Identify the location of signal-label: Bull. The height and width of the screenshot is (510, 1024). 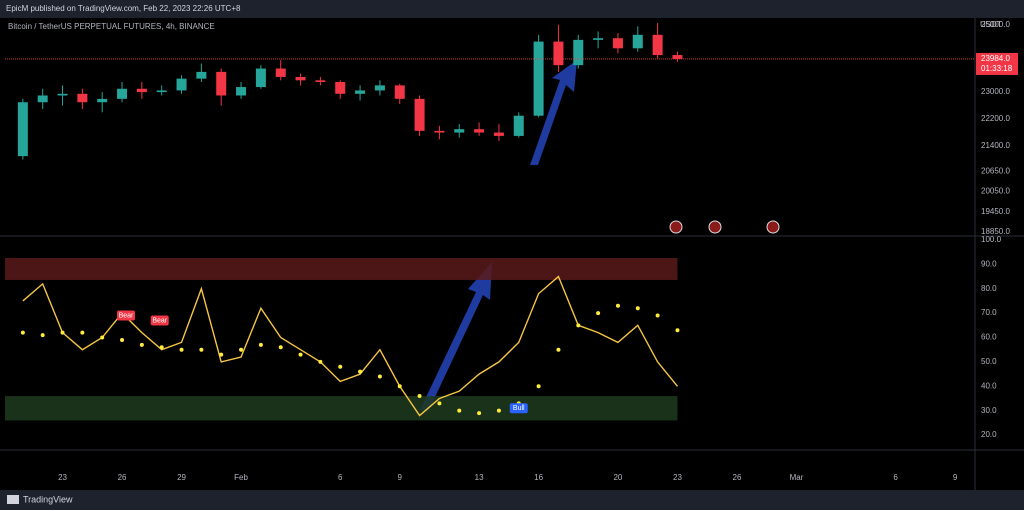
(519, 408).